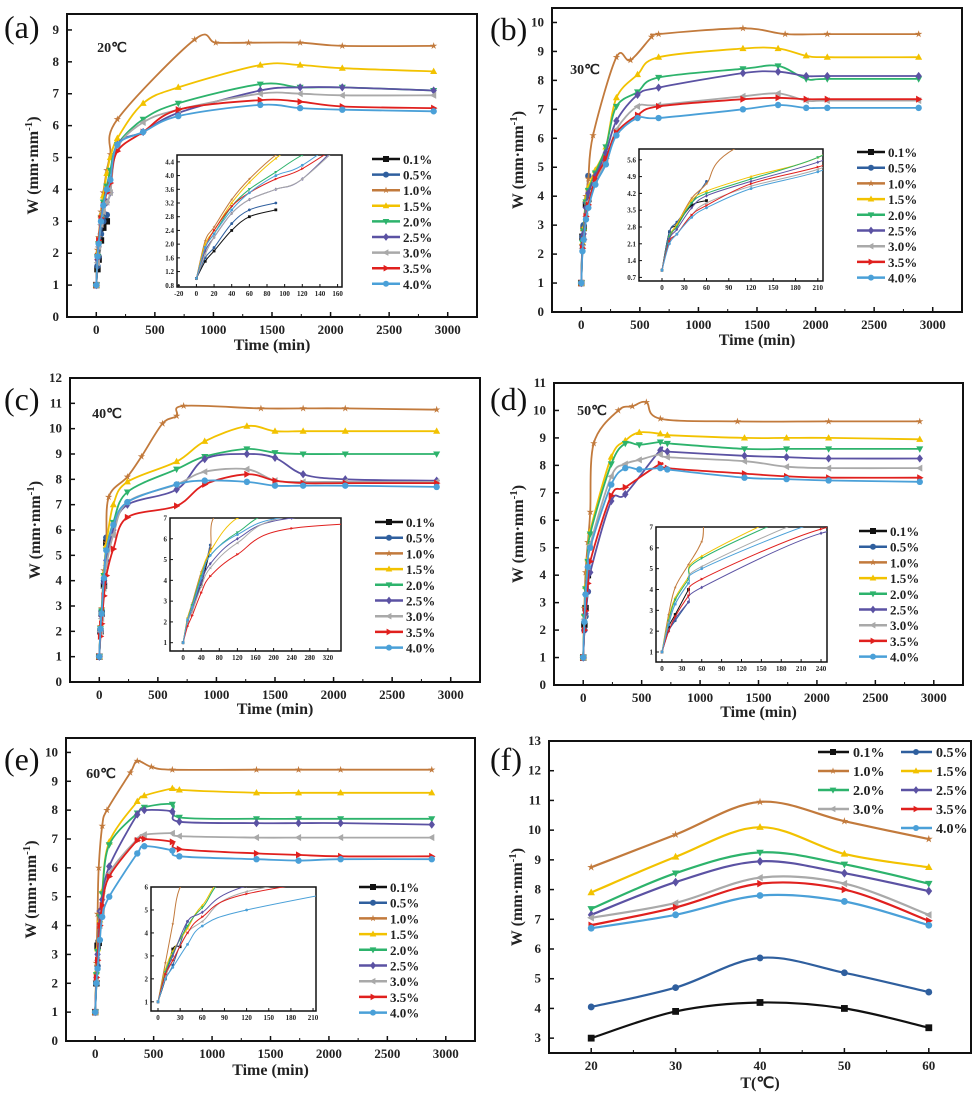  Describe the element at coordinates (538, 918) in the screenshot. I see `y-tick-label: 7` at that location.